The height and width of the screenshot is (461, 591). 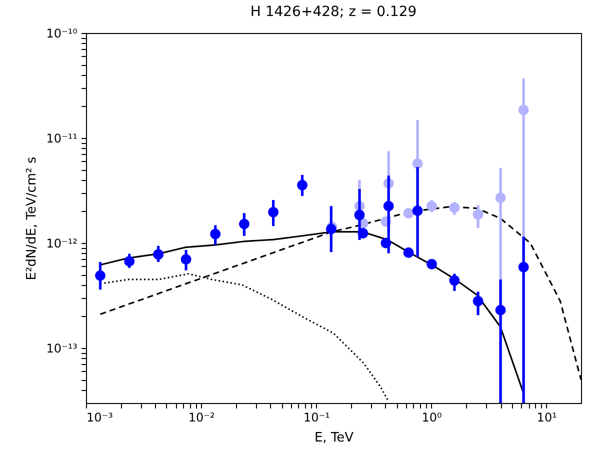 What do you see at coordinates (334, 438) in the screenshot?
I see `x-axis-title: E, TeV` at bounding box center [334, 438].